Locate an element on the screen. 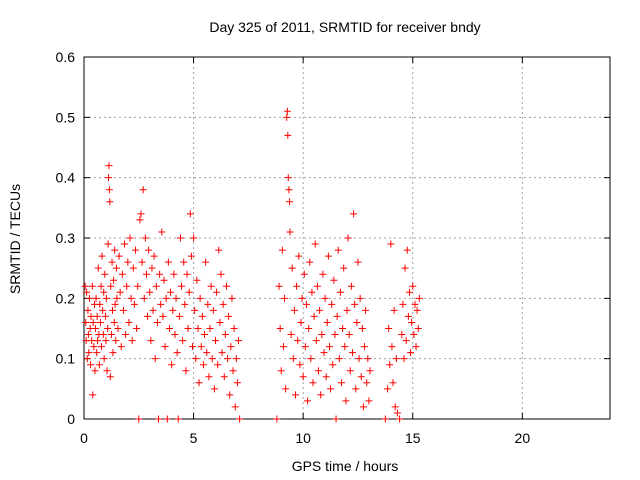 The width and height of the screenshot is (640, 480). x-tick-label: 10 is located at coordinates (303, 438).